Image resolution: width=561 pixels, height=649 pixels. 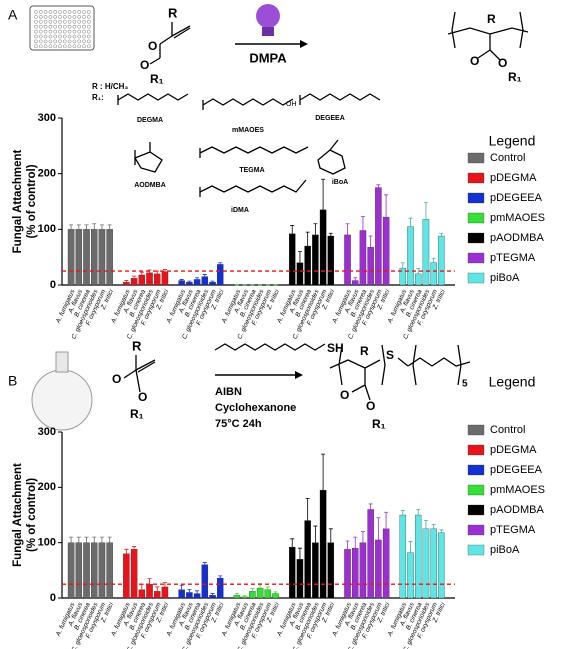 I want to click on label-s: S, so click(x=390, y=355).